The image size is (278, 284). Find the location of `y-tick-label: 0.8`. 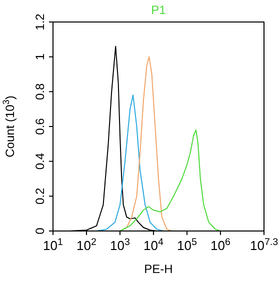

y-tick-label: 0.8 is located at coordinates (40, 91).